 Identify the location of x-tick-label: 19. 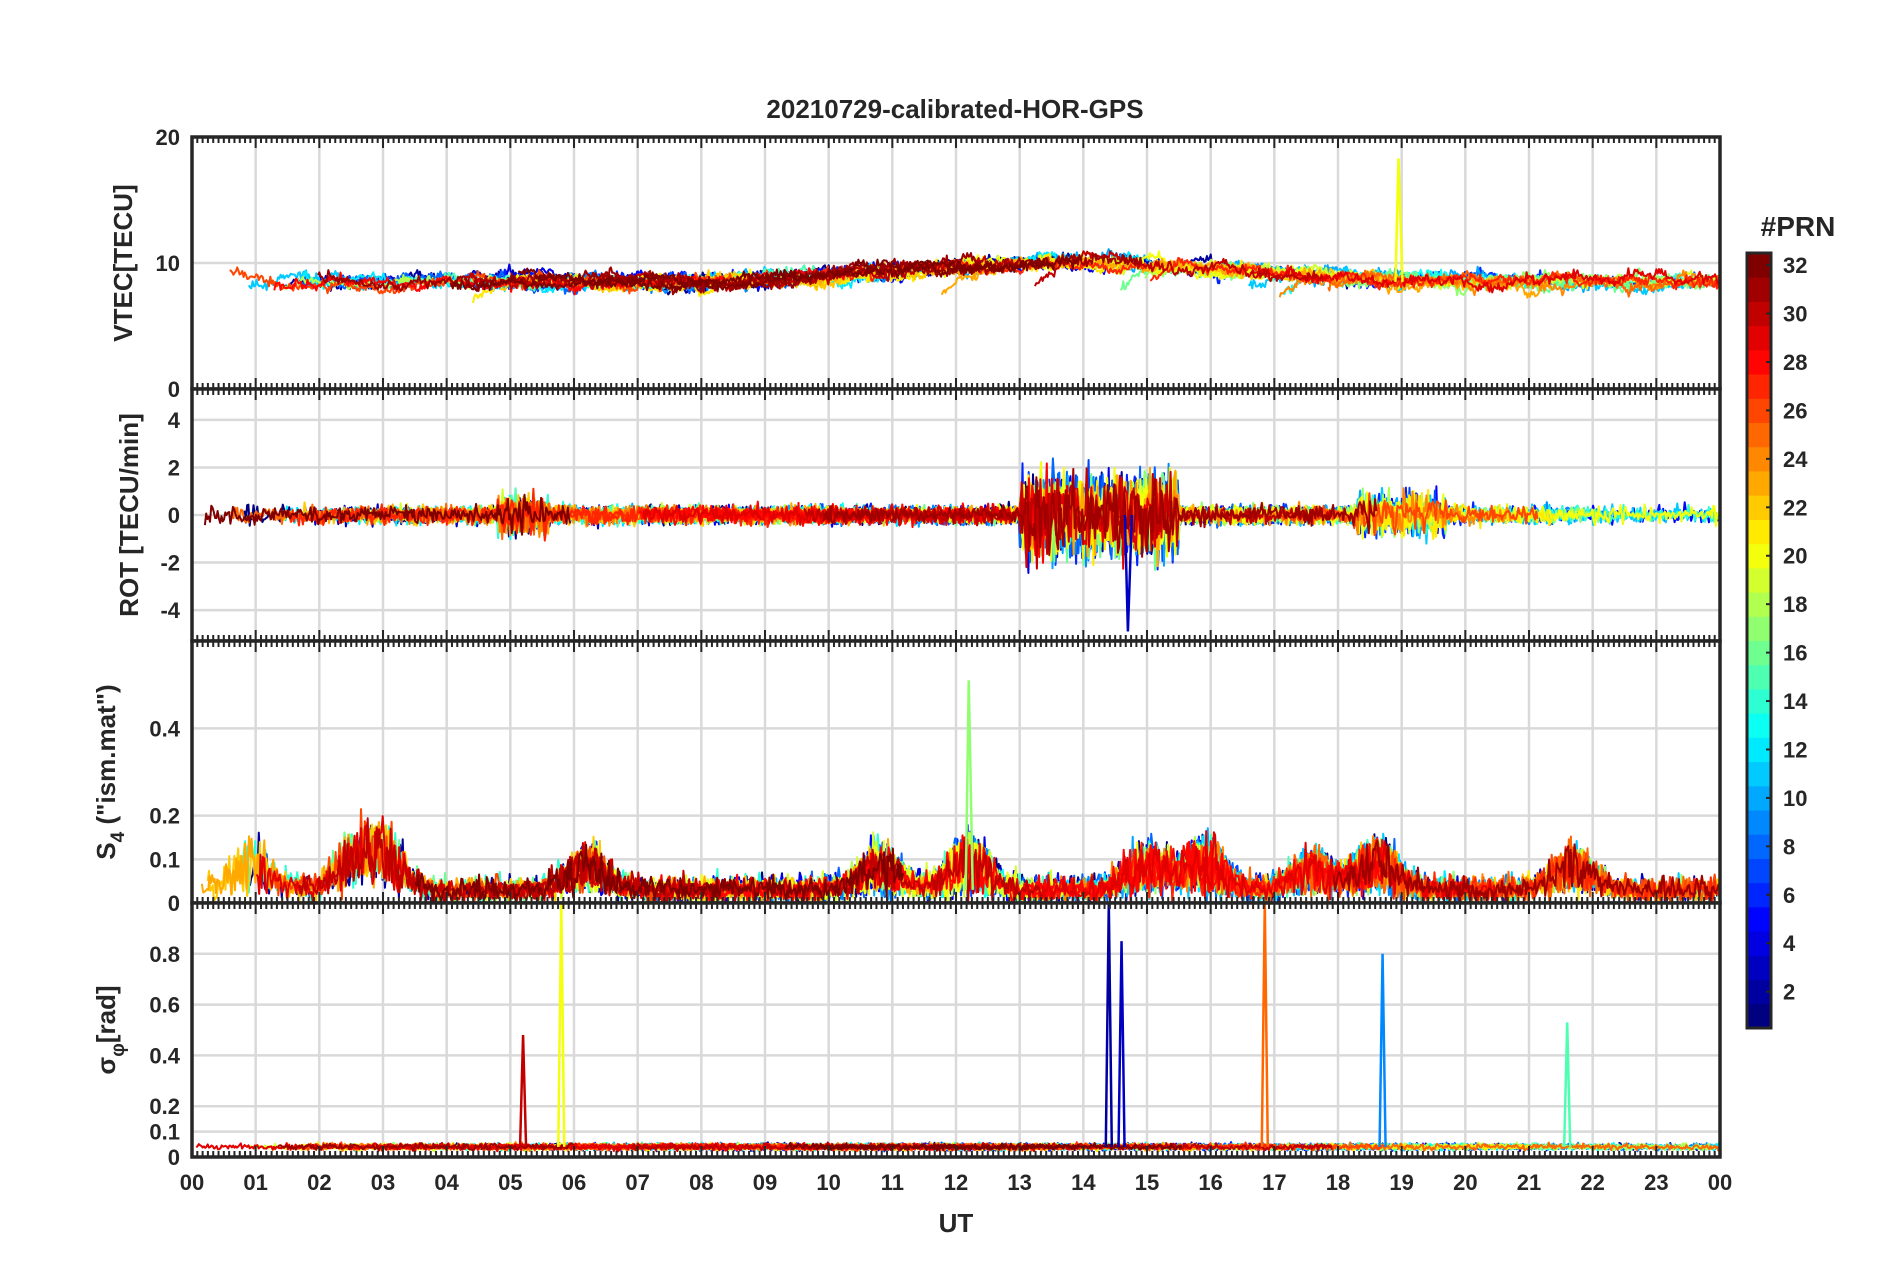
(1401, 1182).